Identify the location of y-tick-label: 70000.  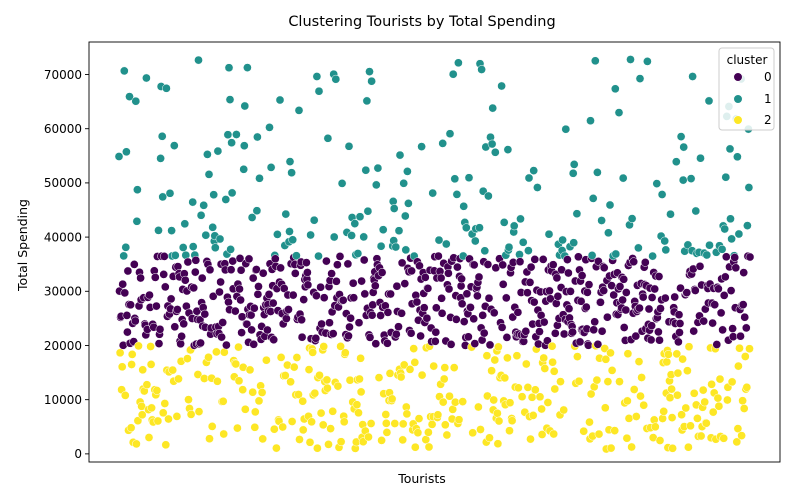
(63, 75).